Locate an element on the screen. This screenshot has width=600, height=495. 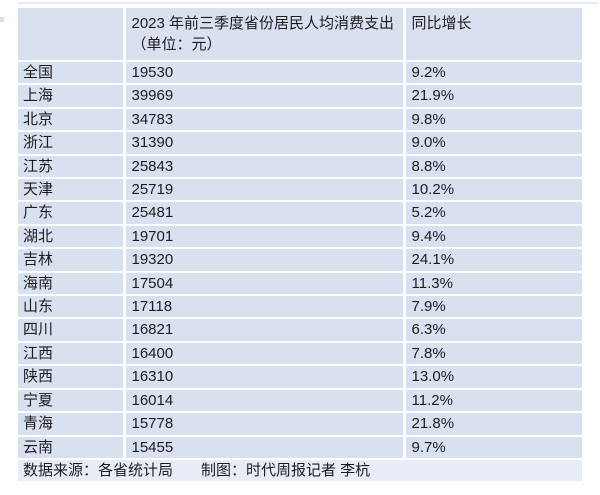
growth-cell: 10.2% is located at coordinates (492, 190).